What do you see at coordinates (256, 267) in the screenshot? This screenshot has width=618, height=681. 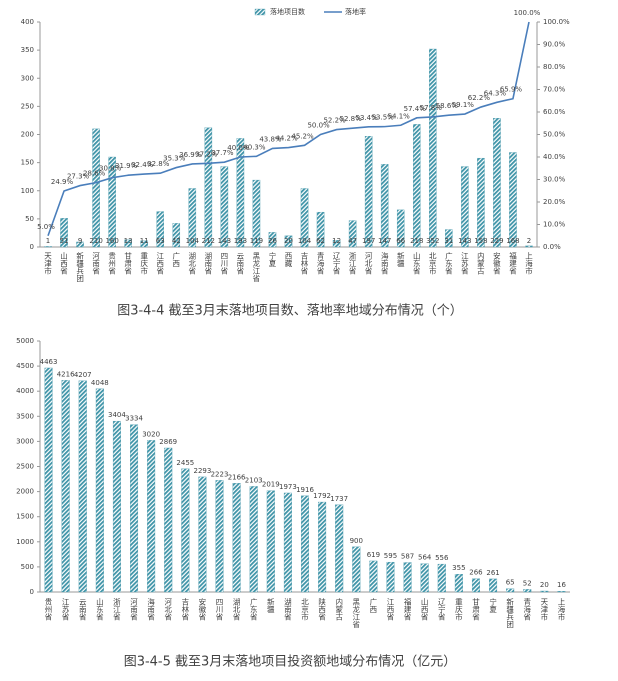 I see `x-tick-label: 黑龙江省` at bounding box center [256, 267].